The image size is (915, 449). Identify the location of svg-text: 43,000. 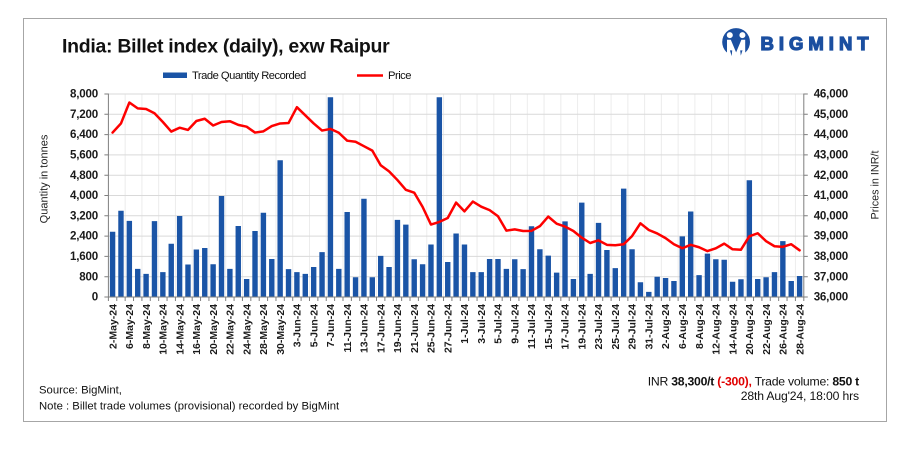
(831, 155).